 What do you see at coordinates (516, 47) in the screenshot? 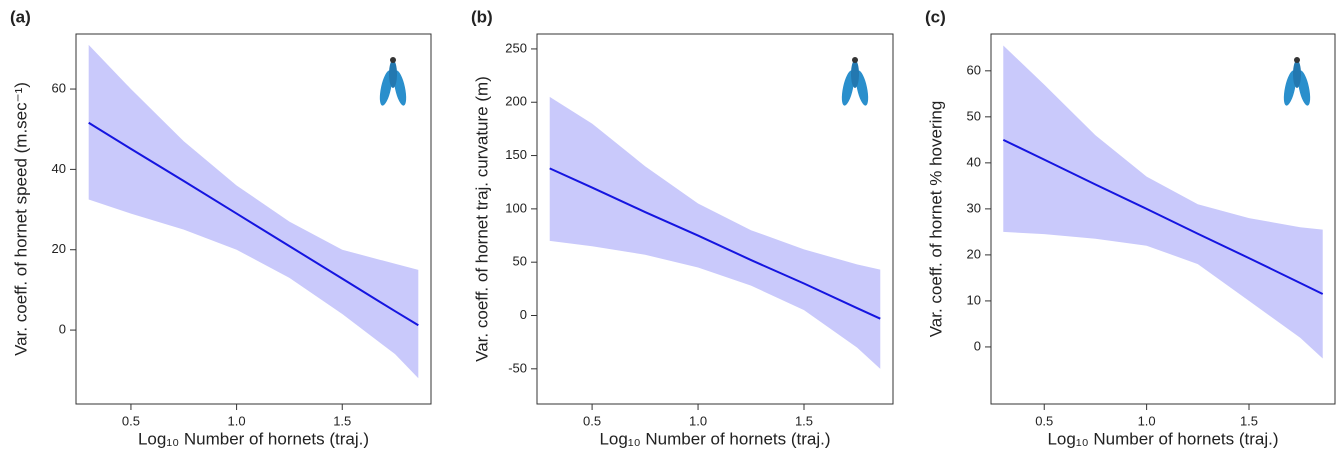
I see `y-tick-label: 250` at bounding box center [516, 47].